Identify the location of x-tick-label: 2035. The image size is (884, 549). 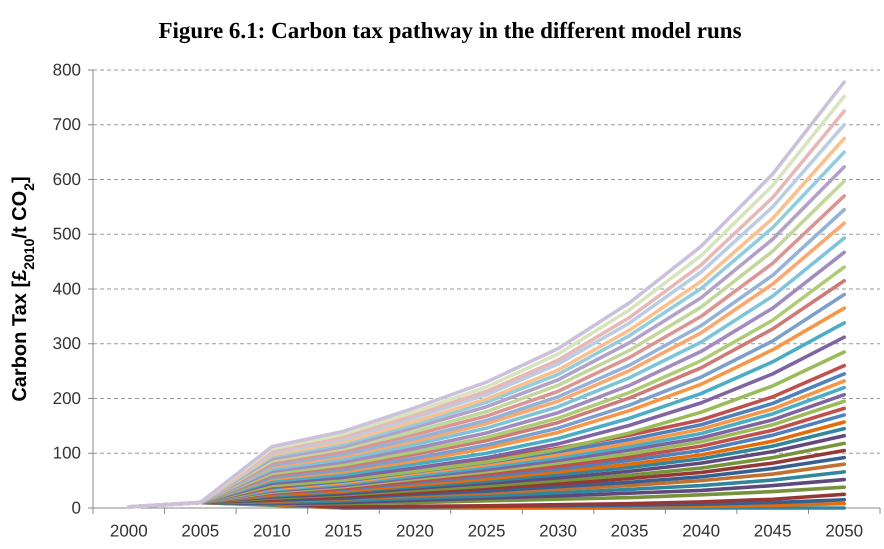
(629, 531).